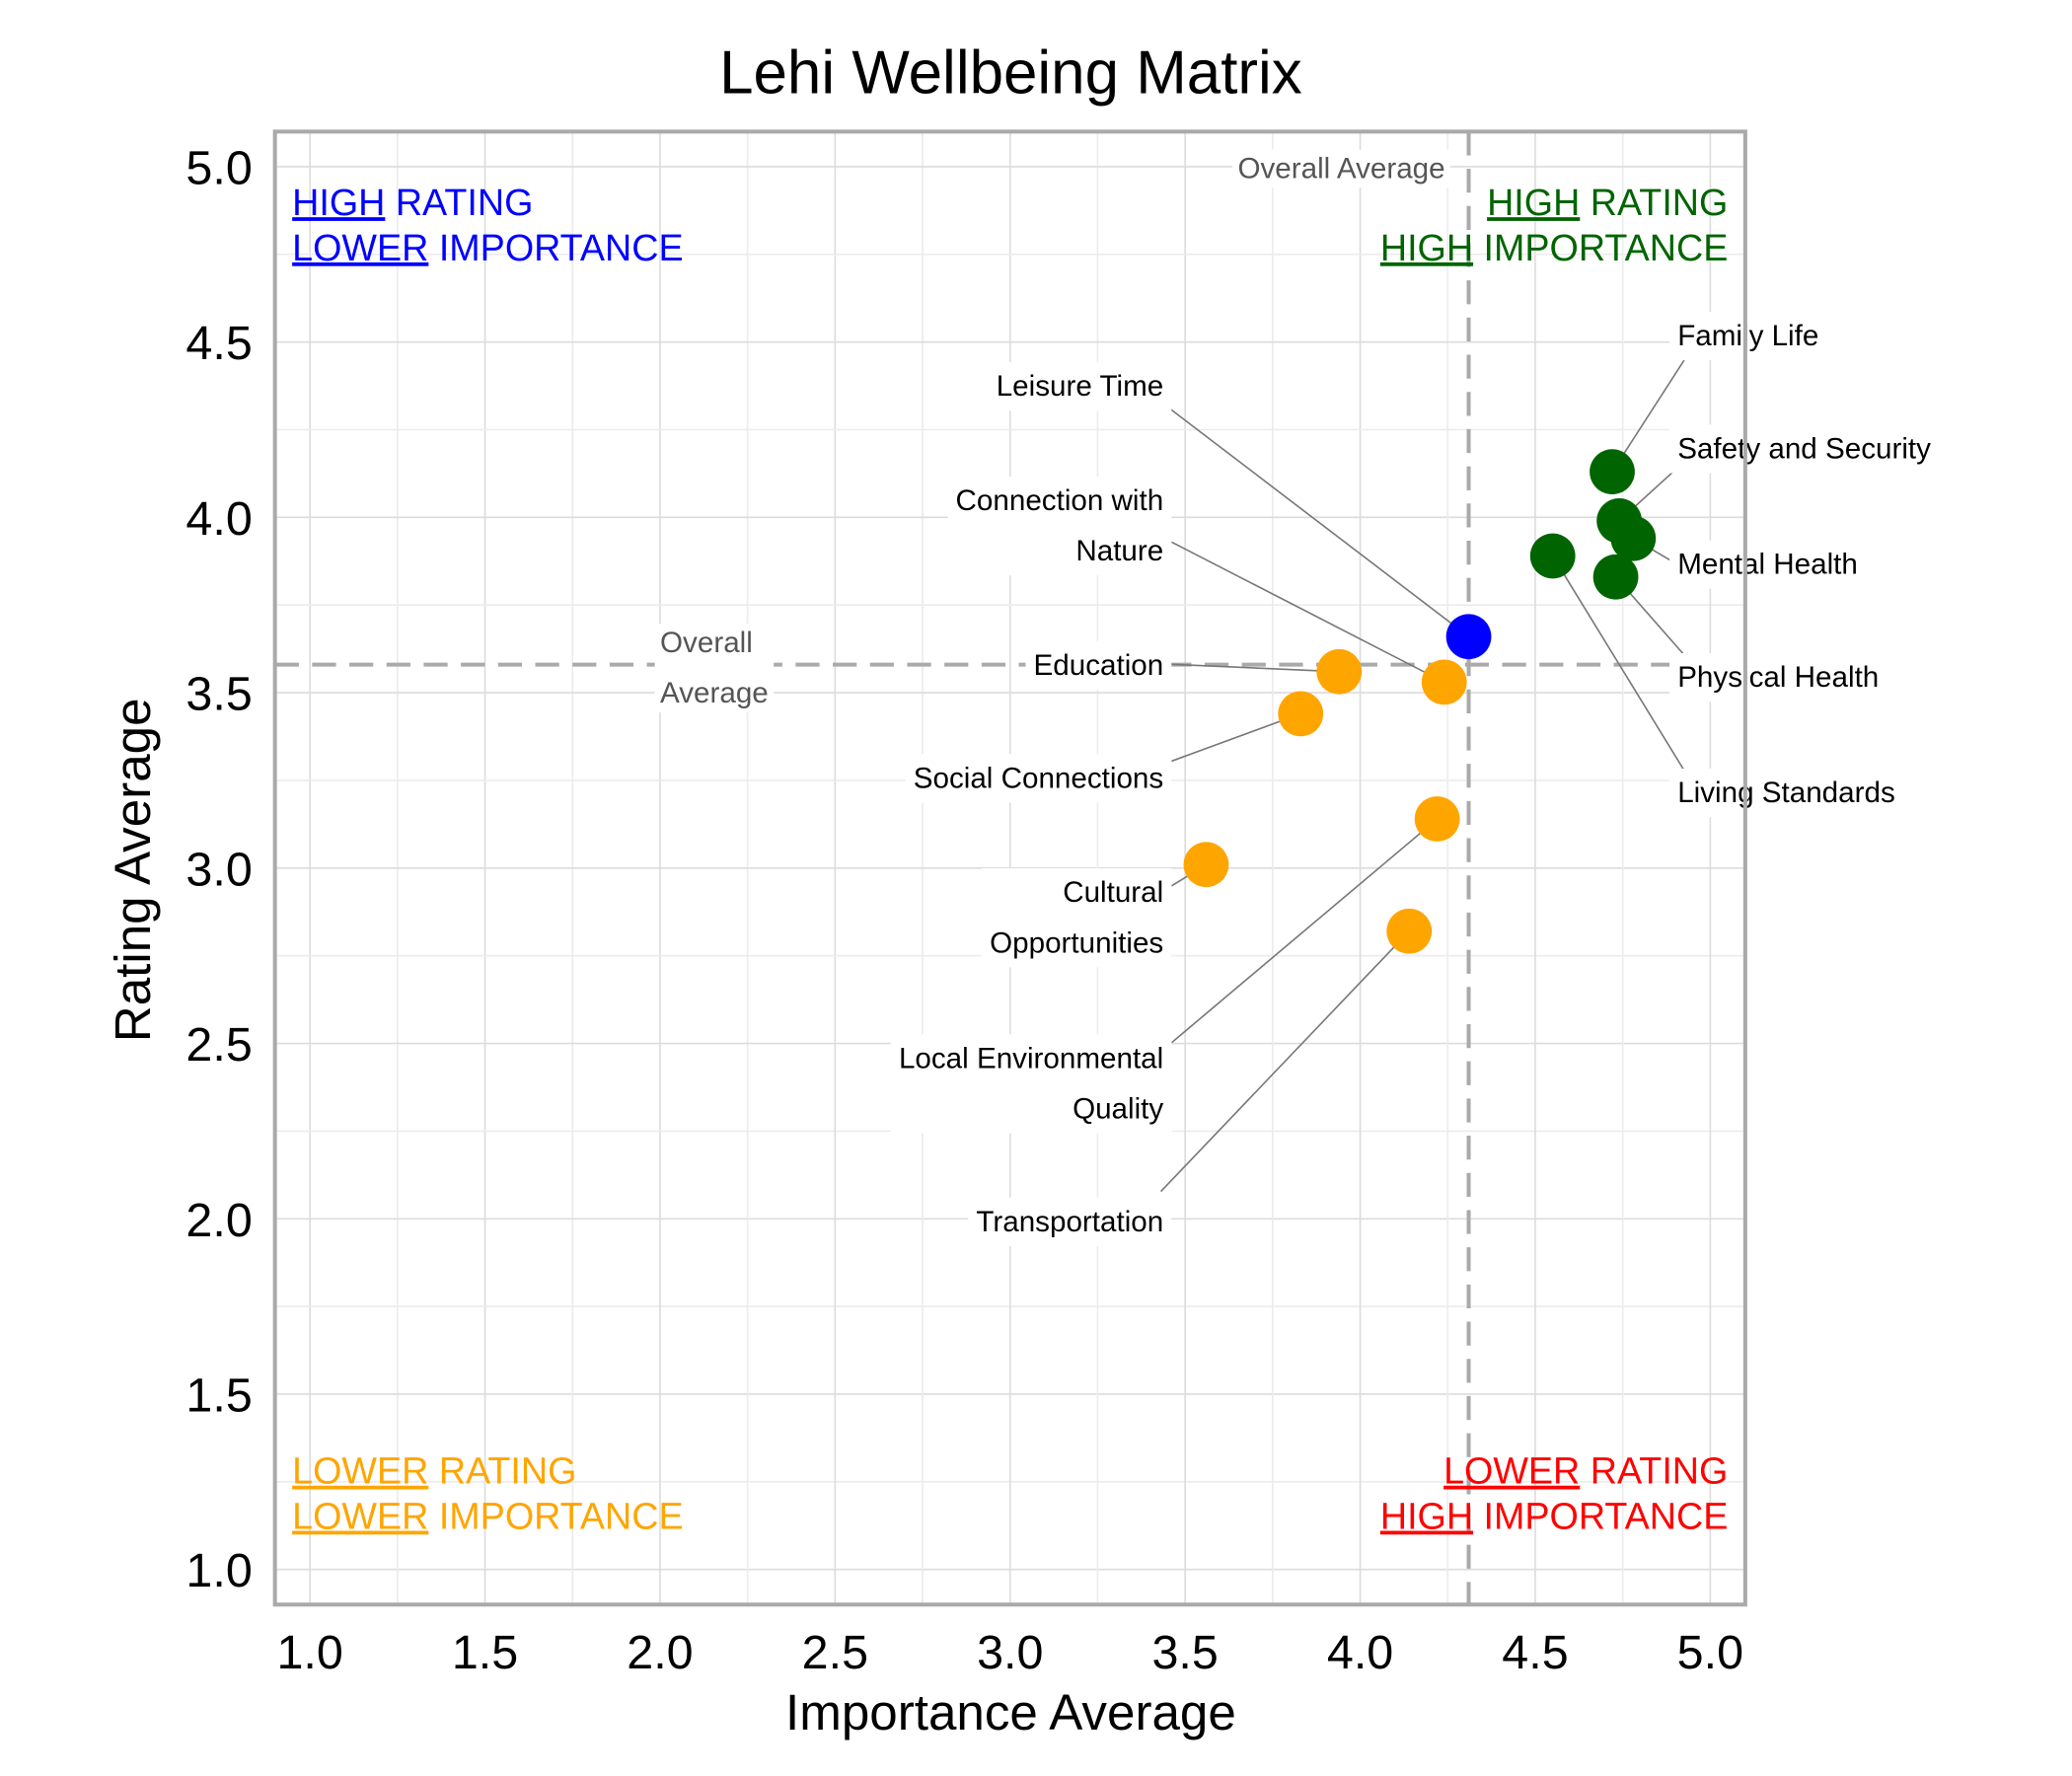  What do you see at coordinates (1118, 1110) in the screenshot?
I see `point-label-line: Quality` at bounding box center [1118, 1110].